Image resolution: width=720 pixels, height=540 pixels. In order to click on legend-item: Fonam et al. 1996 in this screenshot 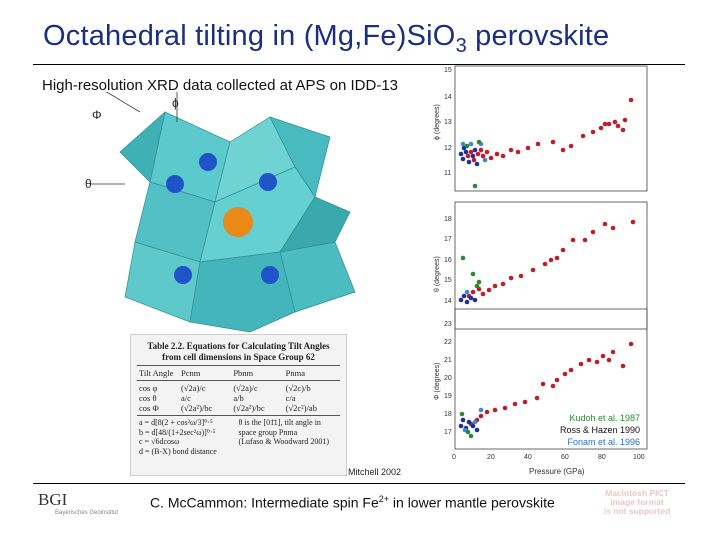, I will do `click(604, 442)`.